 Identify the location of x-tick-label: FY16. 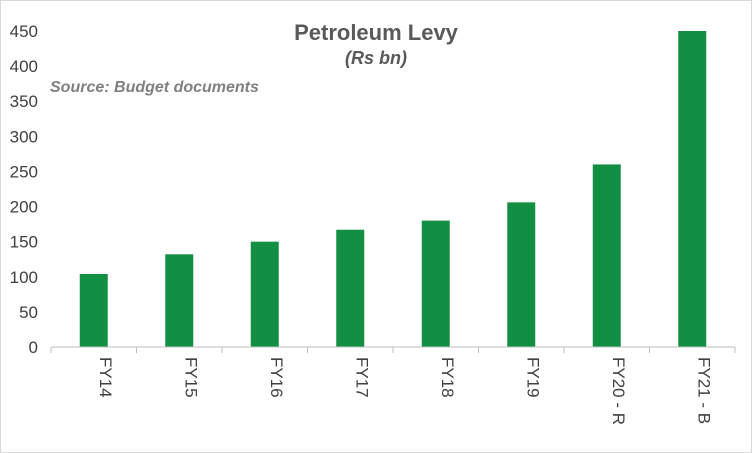
(276, 377).